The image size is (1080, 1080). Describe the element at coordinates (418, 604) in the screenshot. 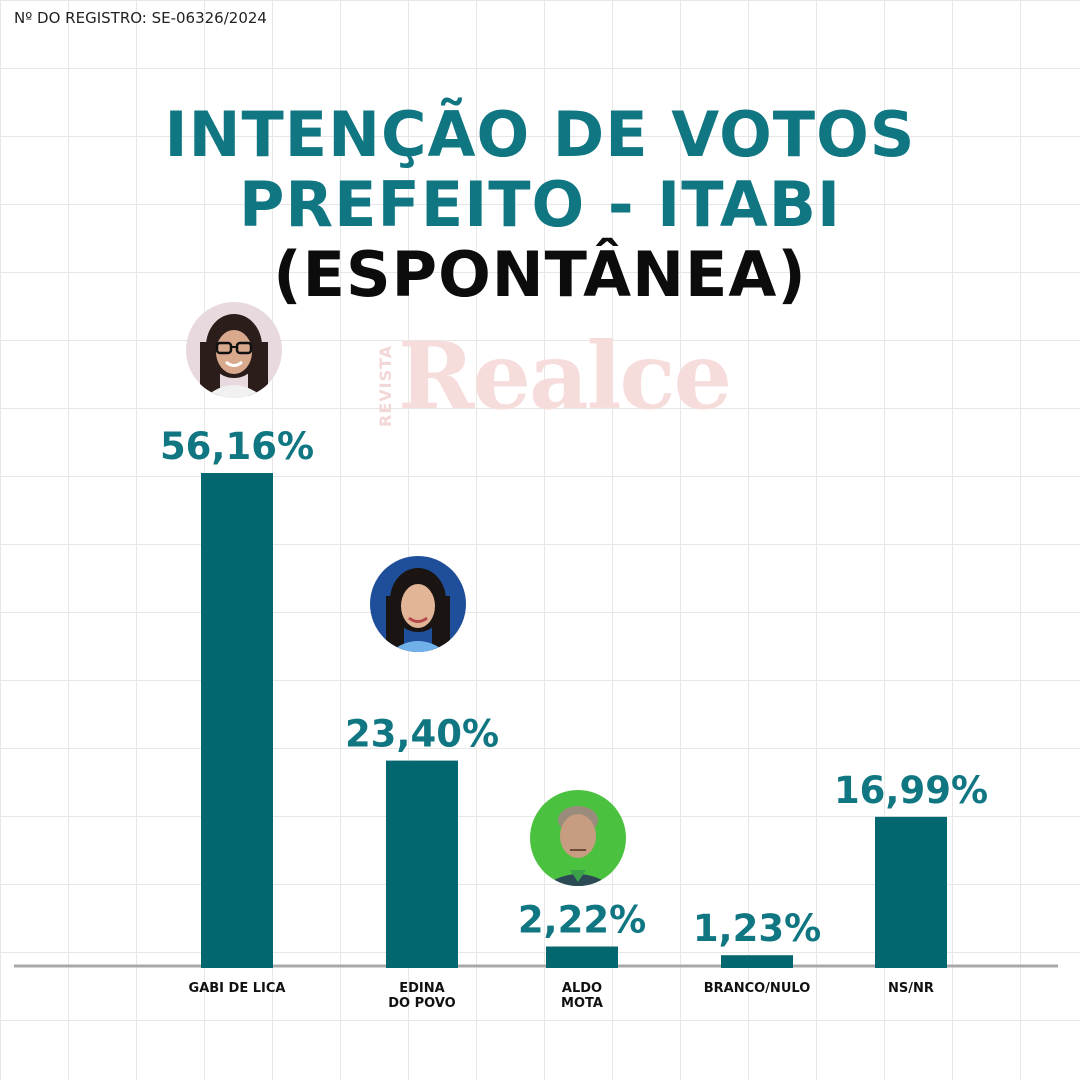

I see `candidate-photo-edina` at that location.